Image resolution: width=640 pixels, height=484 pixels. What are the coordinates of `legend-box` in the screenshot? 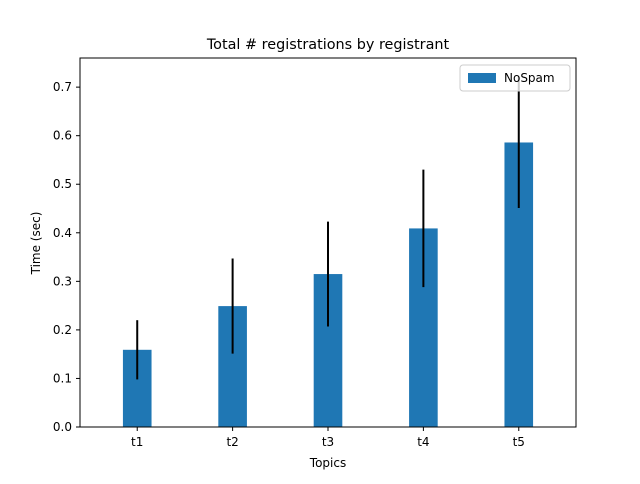 It's located at (515, 78).